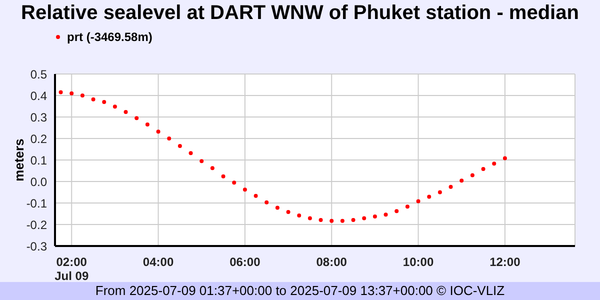 Image resolution: width=600 pixels, height=300 pixels. I want to click on y-axis-title: meters, so click(19, 160).